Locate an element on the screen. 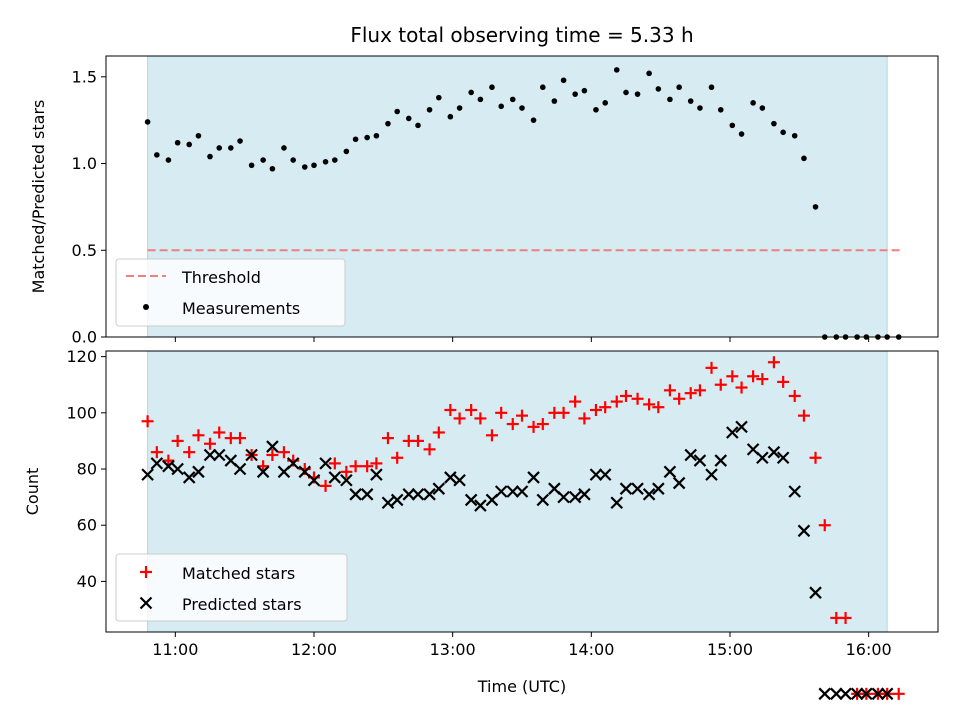  measurement-legend-marker is located at coordinates (146, 307).